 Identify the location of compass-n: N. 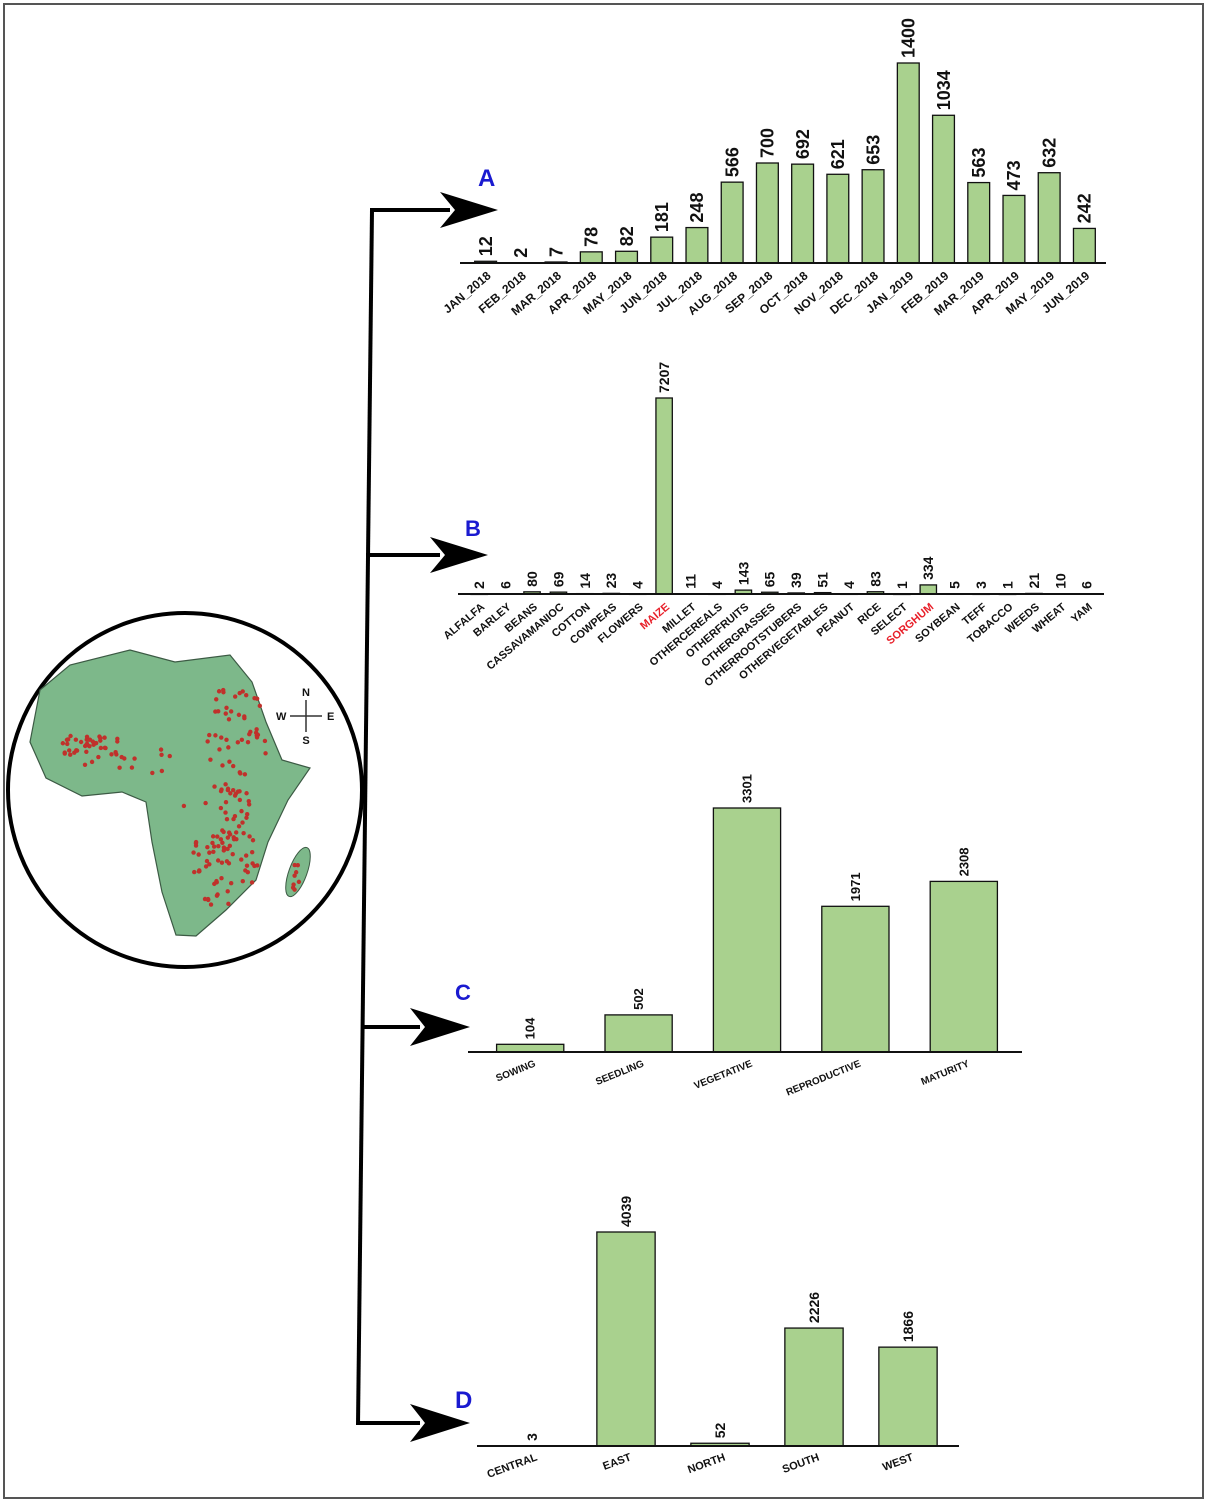
(306, 693).